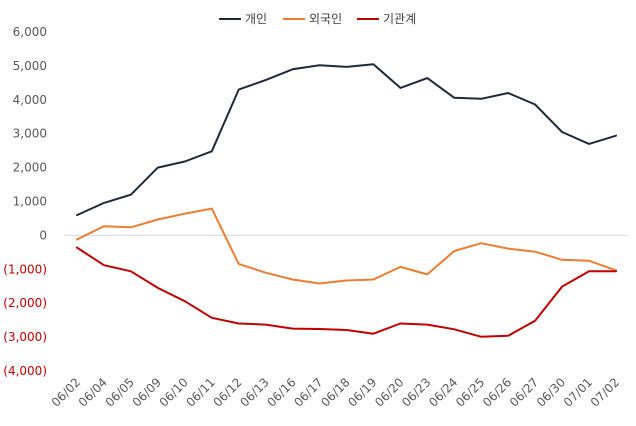  Describe the element at coordinates (254, 392) in the screenshot. I see `x-tick-label: 06/13` at that location.